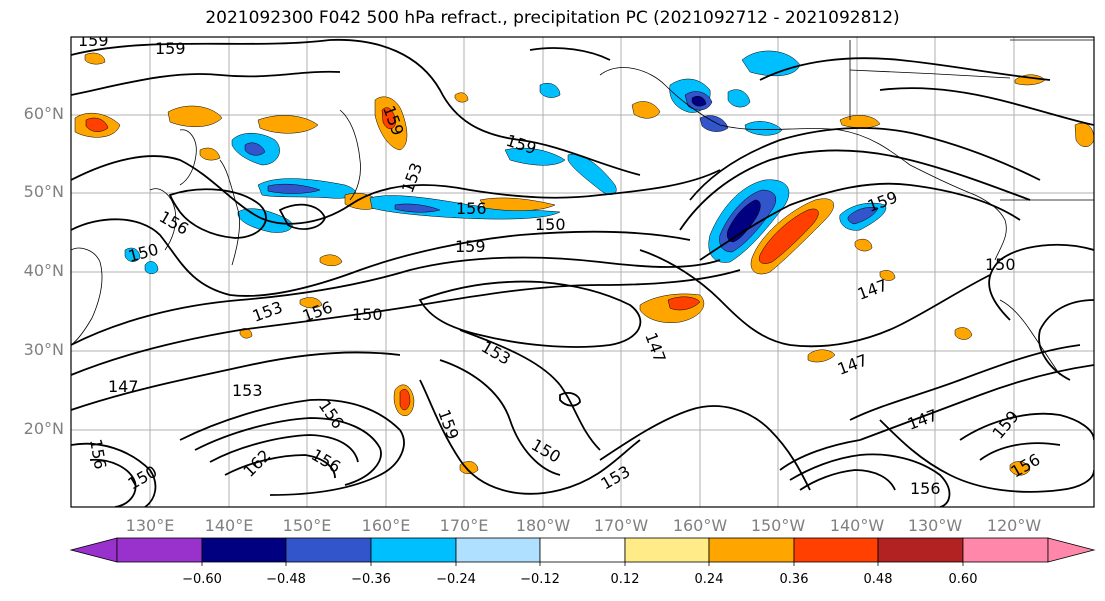 This screenshot has height=601, width=1105. I want to click on colorbar-tick-label: −0.24, so click(456, 579).